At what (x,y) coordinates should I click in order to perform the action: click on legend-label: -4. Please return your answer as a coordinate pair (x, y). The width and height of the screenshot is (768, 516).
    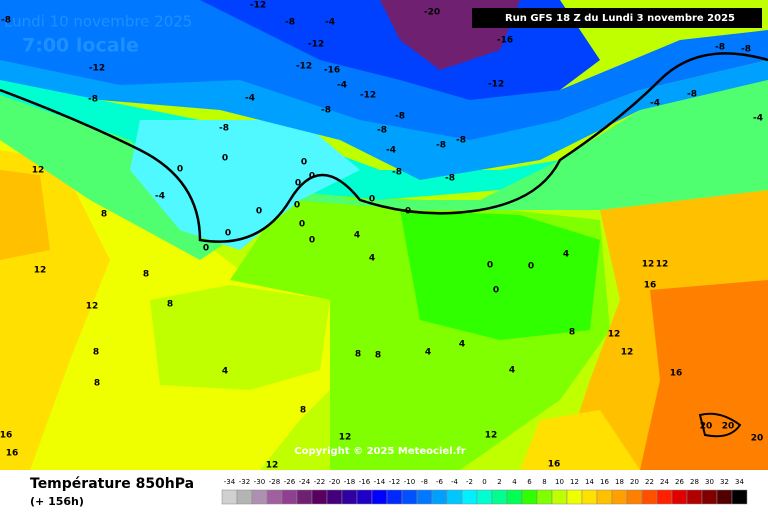
    Looking at the image, I should click on (455, 482).